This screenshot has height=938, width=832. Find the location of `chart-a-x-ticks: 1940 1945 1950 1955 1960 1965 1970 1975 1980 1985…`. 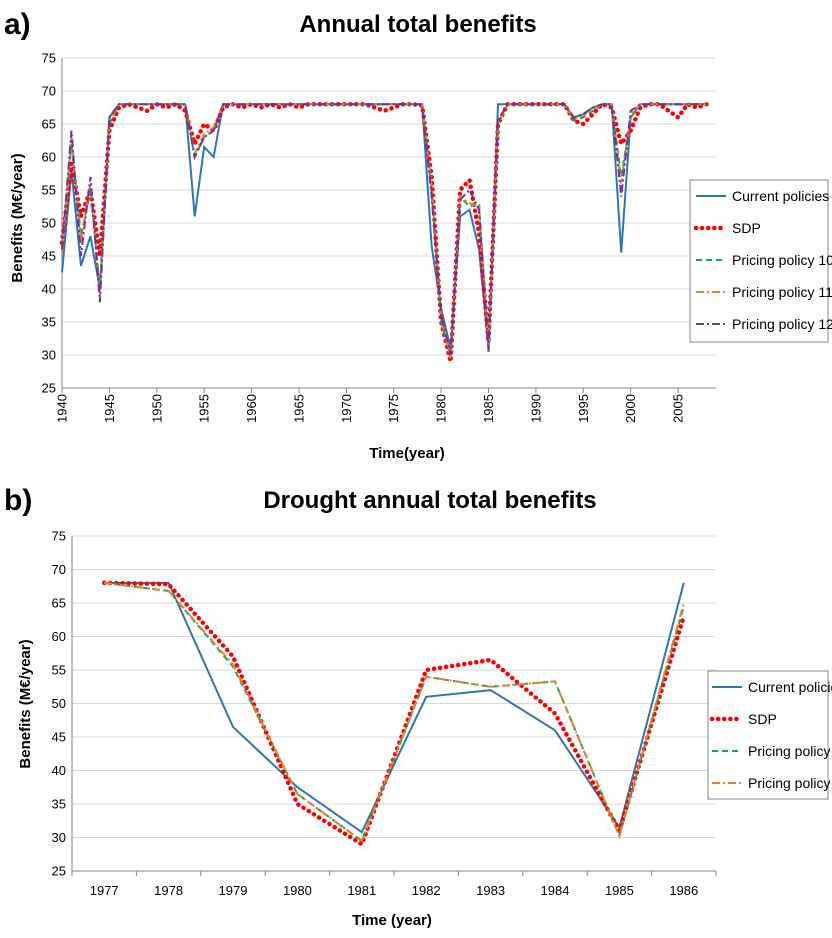

chart-a-x-ticks: 1940 1945 1950 1955 1960 1965 1970 1975 1980 1985… is located at coordinates (370, 408).